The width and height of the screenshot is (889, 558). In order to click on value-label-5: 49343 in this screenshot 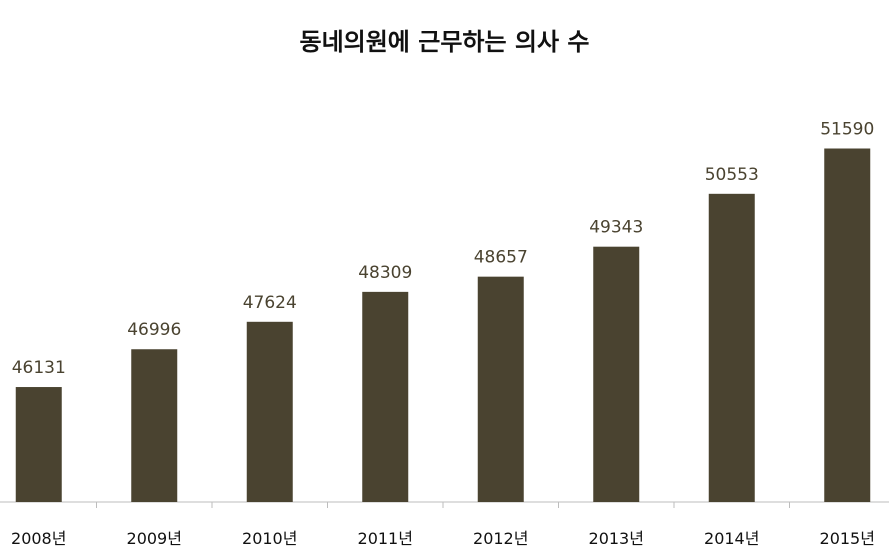, I will do `click(616, 228)`.